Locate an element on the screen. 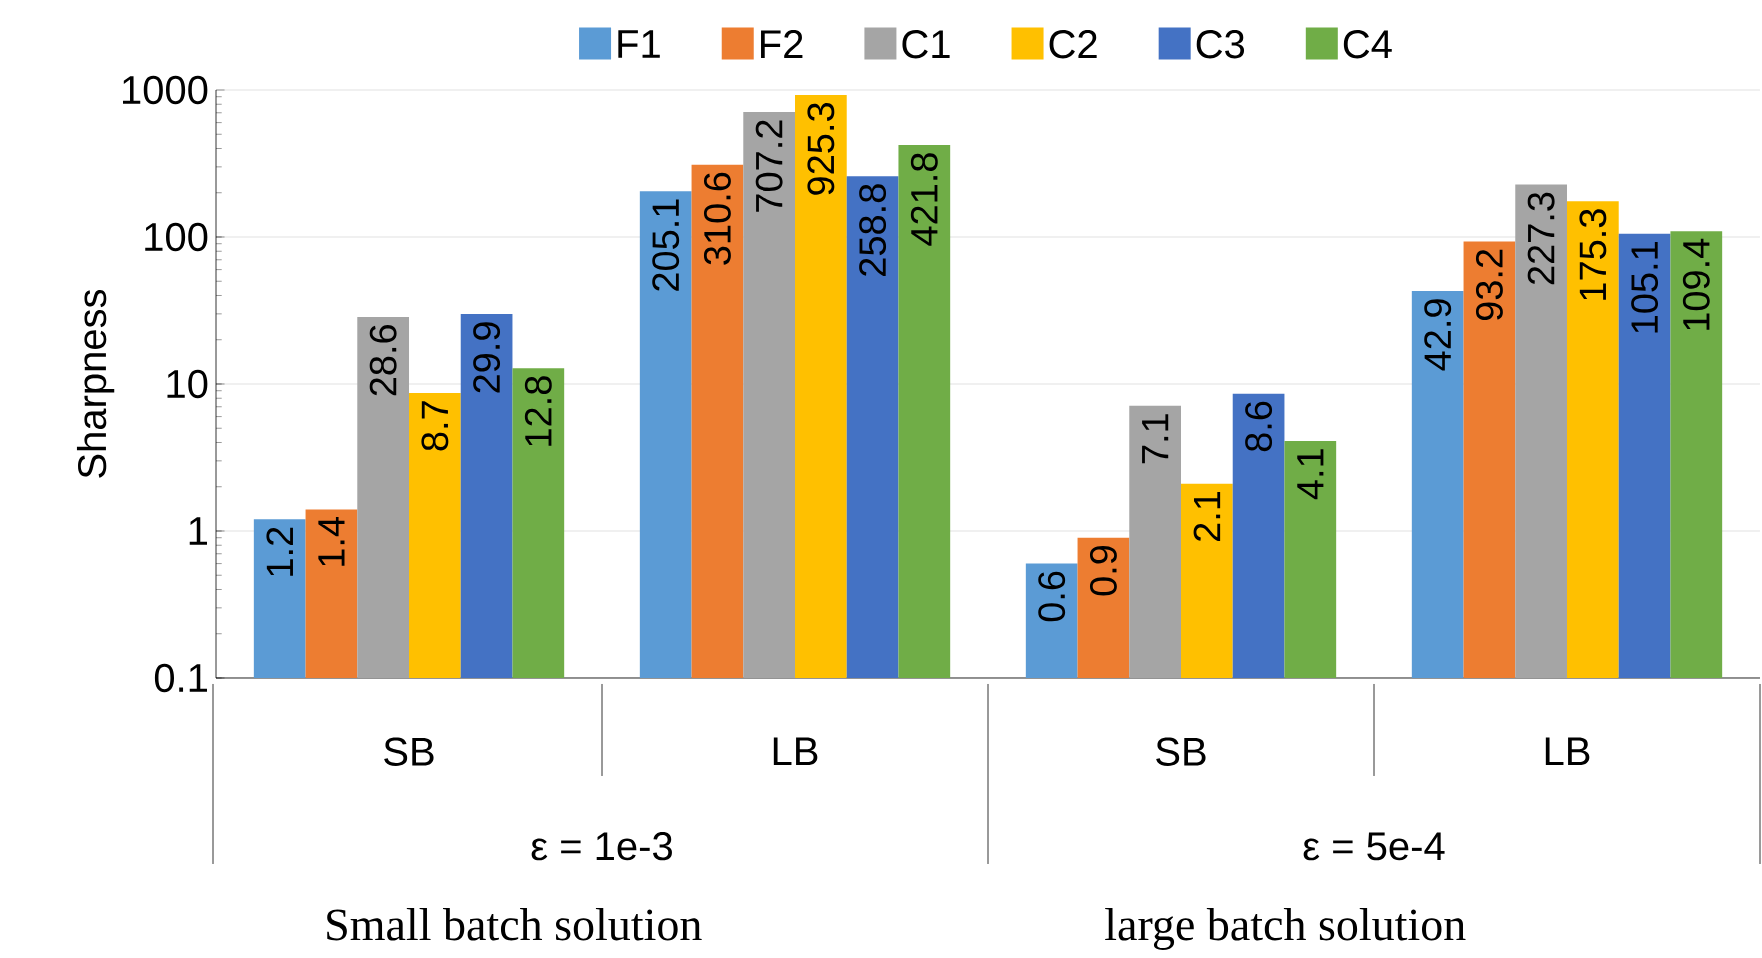  y-axis-title: Sharpness is located at coordinates (95, 383).